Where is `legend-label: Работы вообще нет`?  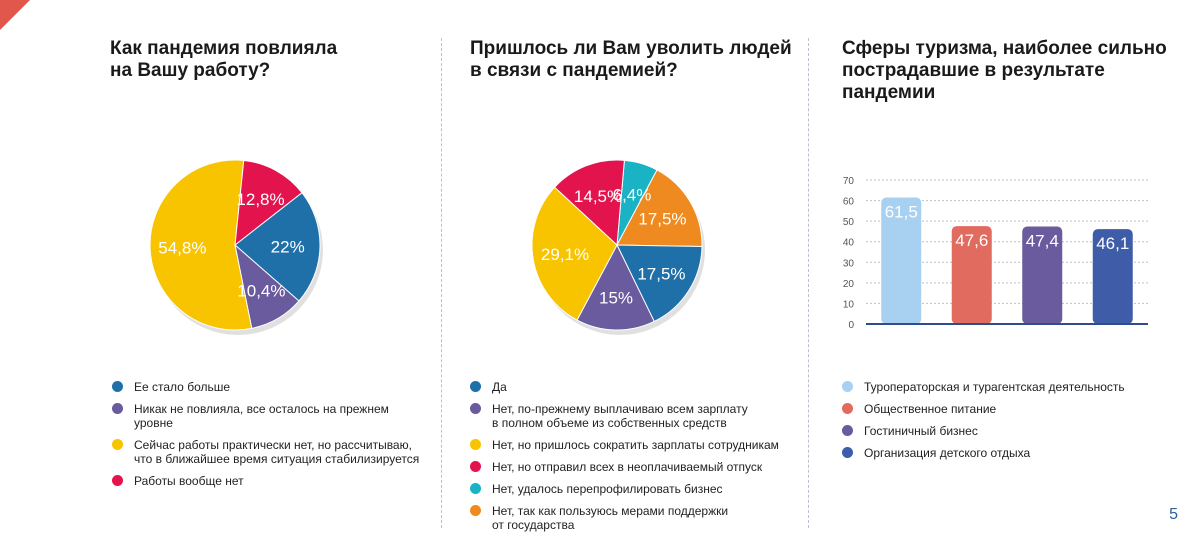 legend-label: Работы вообще нет is located at coordinates (189, 481).